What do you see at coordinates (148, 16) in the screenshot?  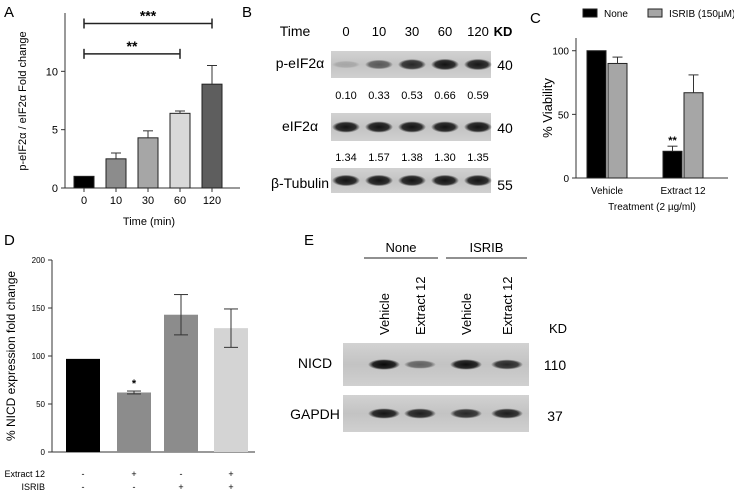 I see `significance-stars: ***` at bounding box center [148, 16].